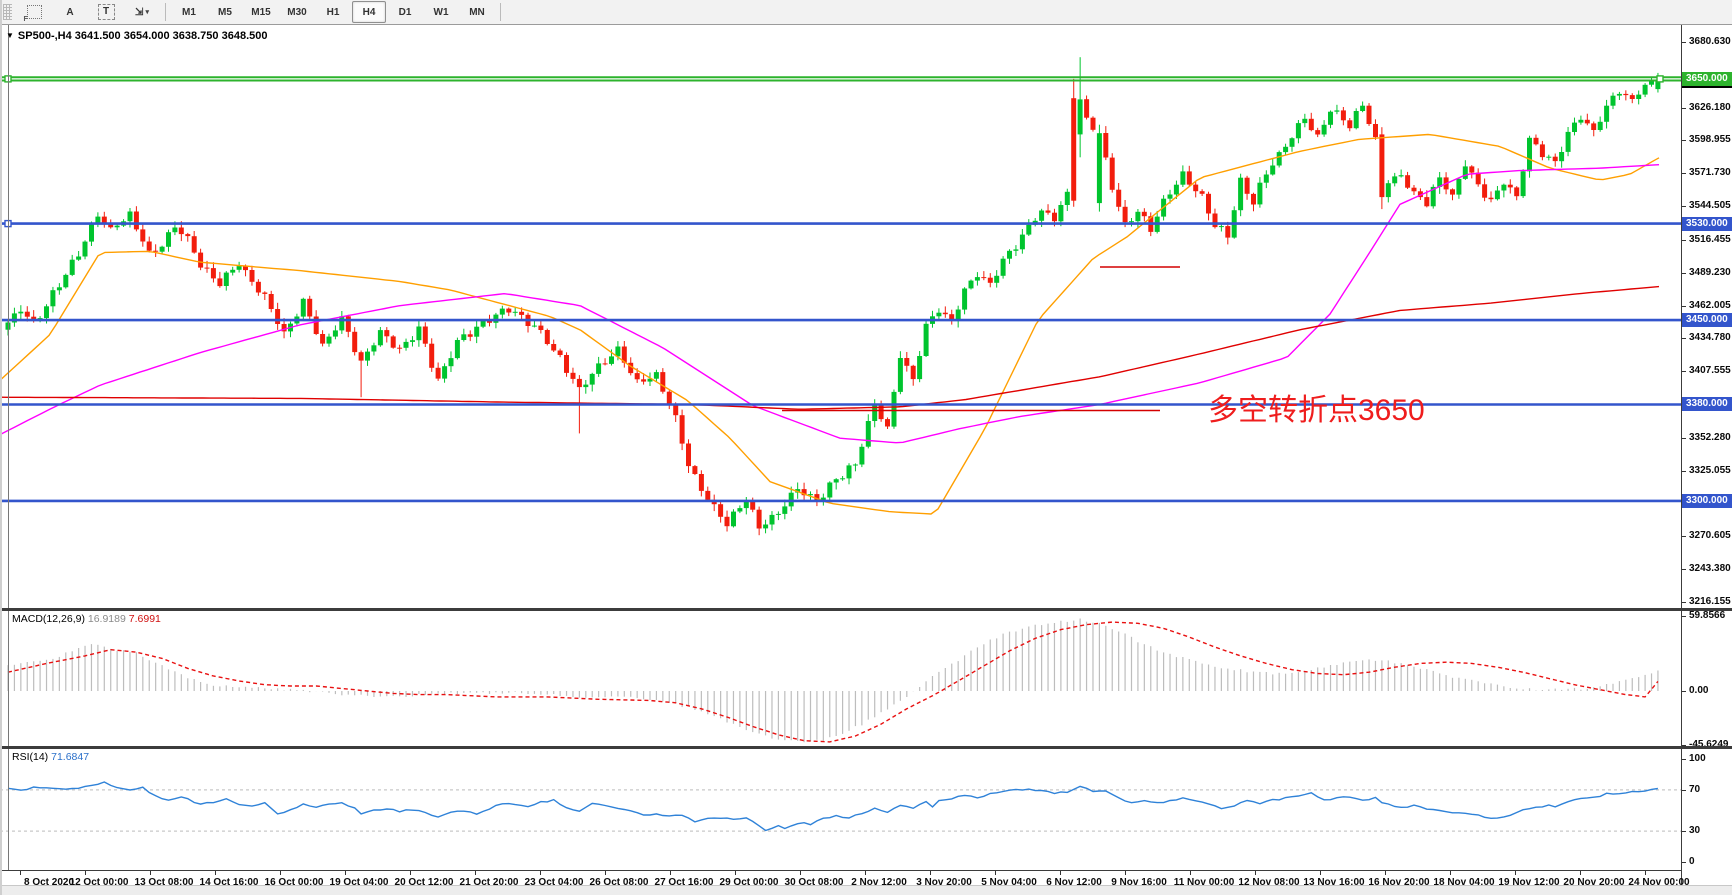  I want to click on time-scale-label: 16 Oct 00:00, so click(294, 882).